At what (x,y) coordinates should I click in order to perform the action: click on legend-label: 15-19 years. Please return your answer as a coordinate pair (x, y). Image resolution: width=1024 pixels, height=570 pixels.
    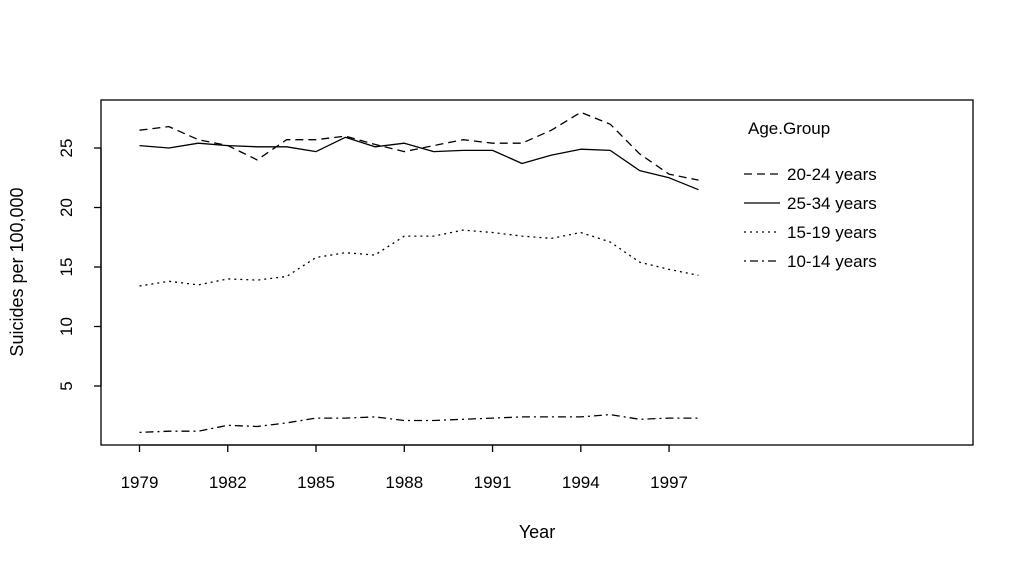
    Looking at the image, I should click on (832, 232).